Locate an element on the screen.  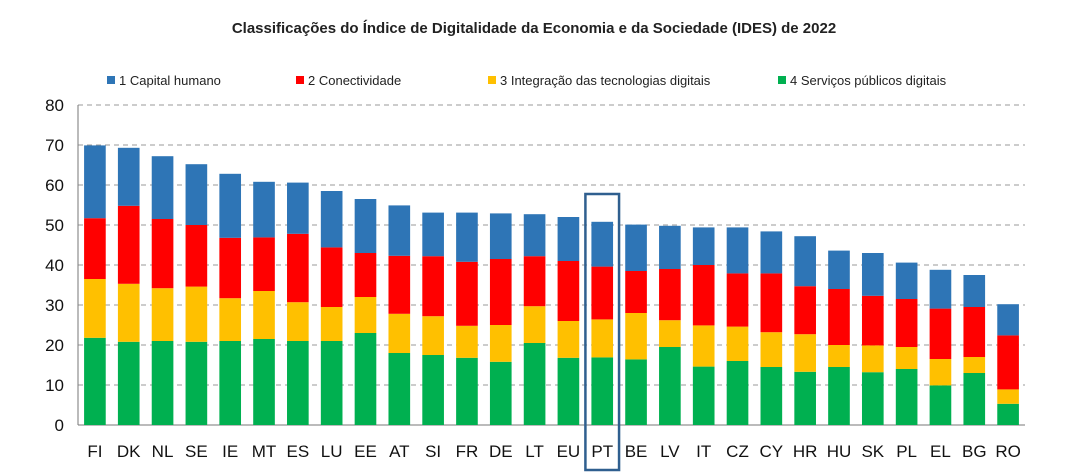
y-tick-label-20: 20 is located at coordinates (54, 345).